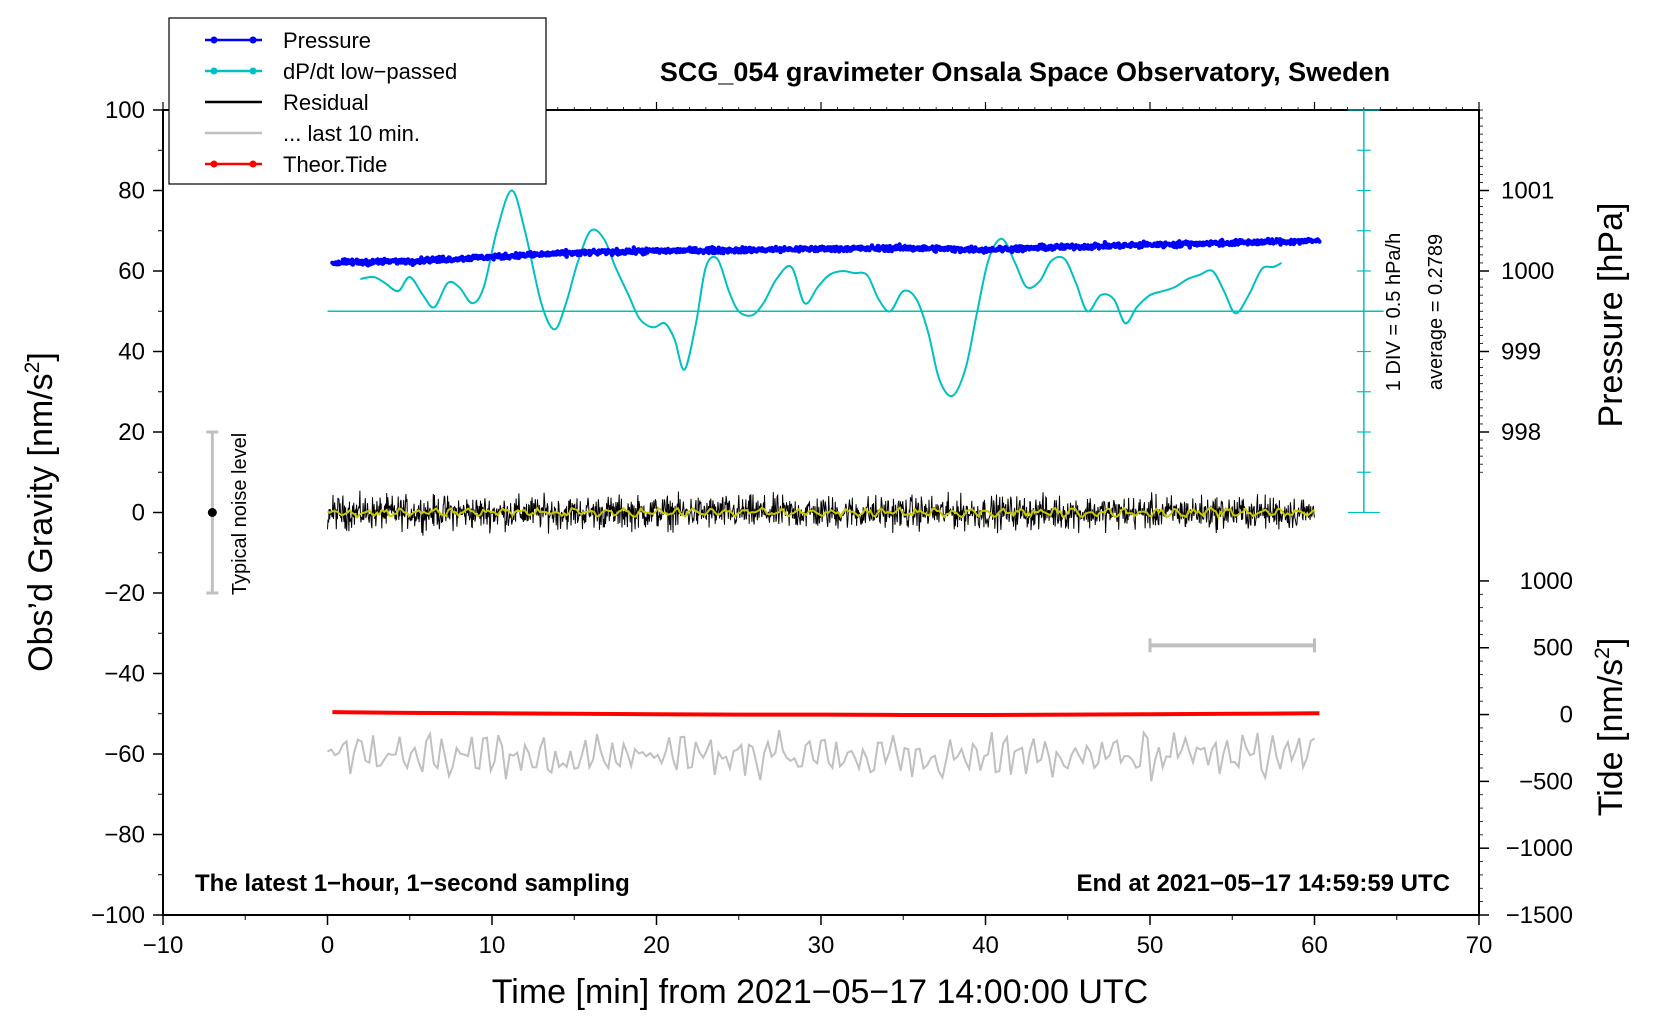  What do you see at coordinates (821, 293) in the screenshot?
I see `series-dpdt-line` at bounding box center [821, 293].